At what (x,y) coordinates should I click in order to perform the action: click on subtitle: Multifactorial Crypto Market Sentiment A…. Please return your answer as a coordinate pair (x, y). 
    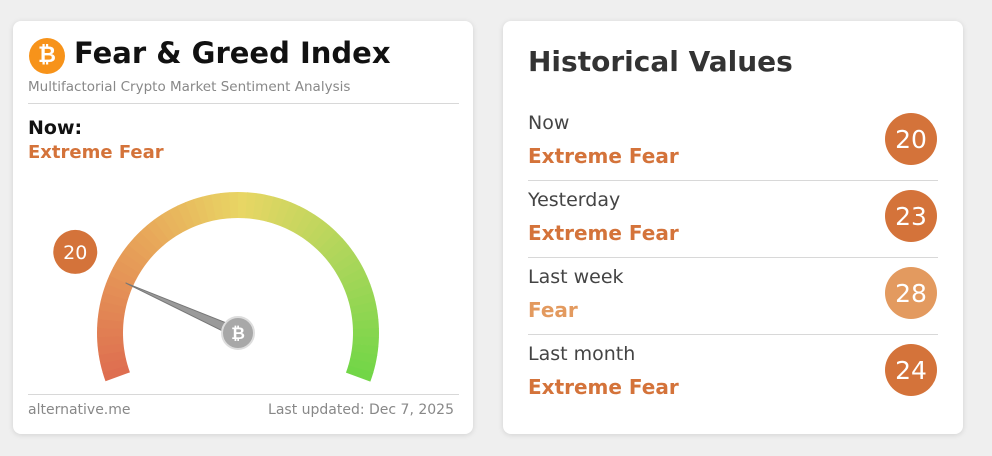
    Looking at the image, I should click on (189, 87).